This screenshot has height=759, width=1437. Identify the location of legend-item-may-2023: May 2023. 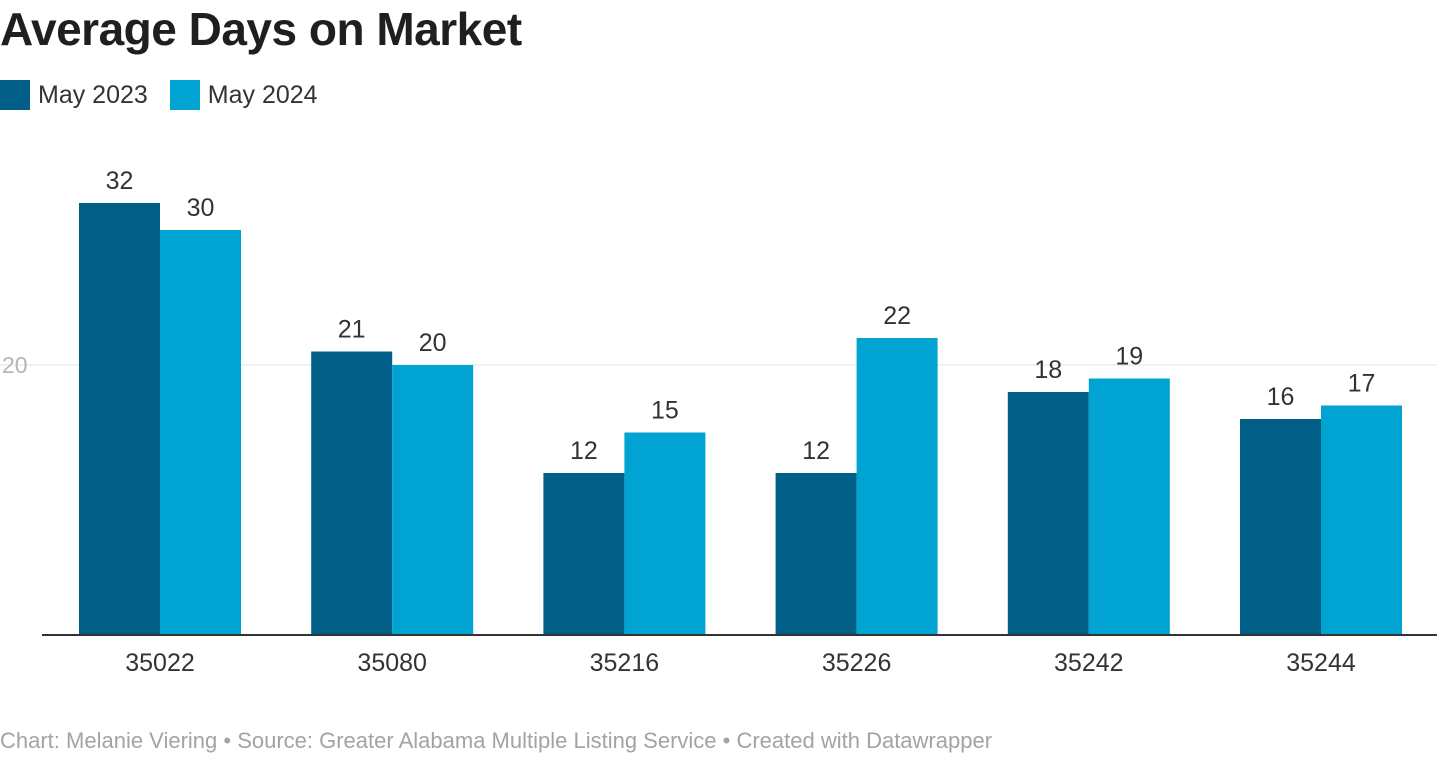
(74, 95).